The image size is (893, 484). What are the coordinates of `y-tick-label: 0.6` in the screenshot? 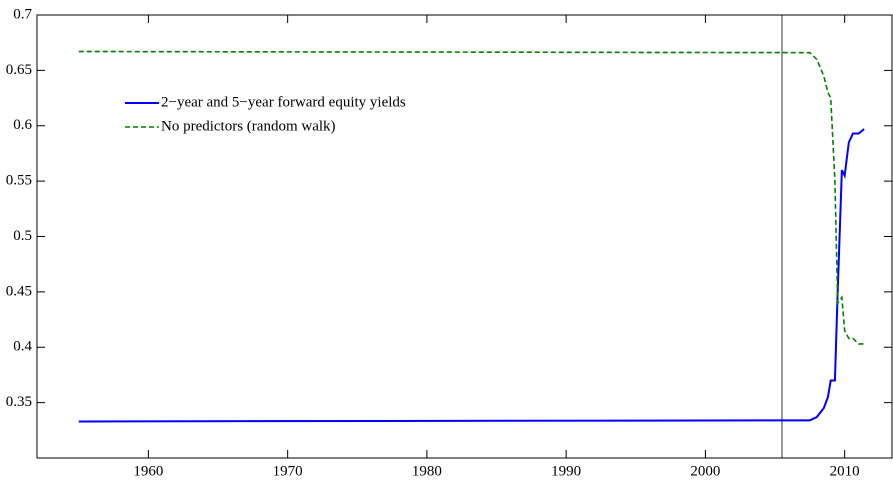 It's located at (22, 125).